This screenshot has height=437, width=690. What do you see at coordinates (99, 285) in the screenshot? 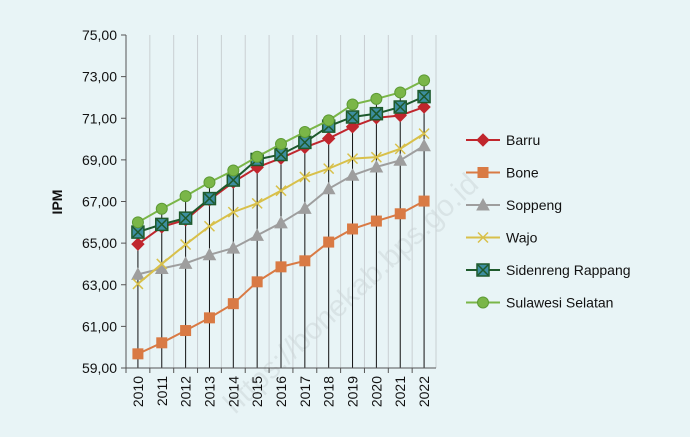
I see `y-tick-label: 63,00` at bounding box center [99, 285].